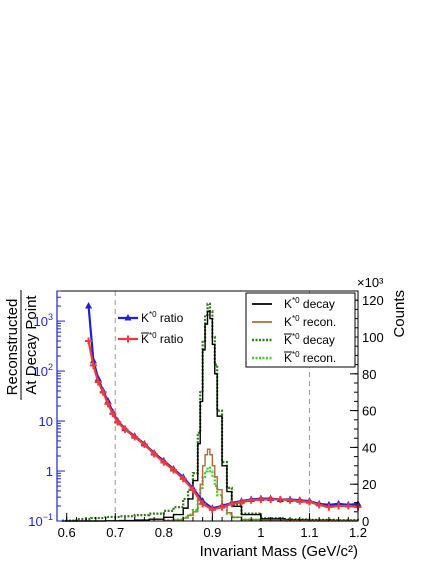  Describe the element at coordinates (40, 520) in the screenshot. I see `y-left-tick-label: 10⁻¹` at that location.